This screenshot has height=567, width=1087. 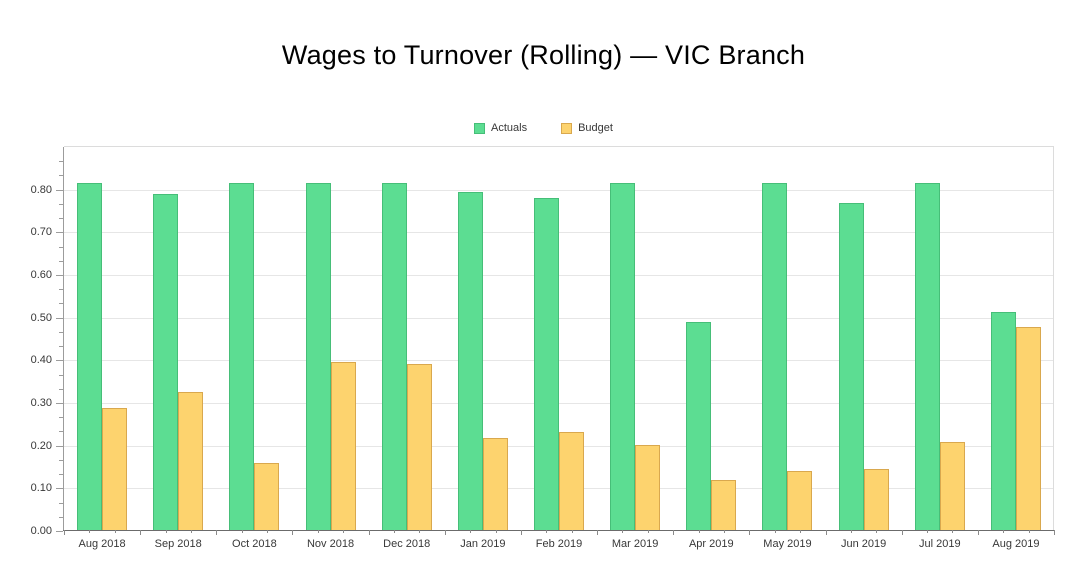 What do you see at coordinates (543, 55) in the screenshot?
I see `chart-title: Wages to Turnover (Rolling) — VIC Branch` at bounding box center [543, 55].